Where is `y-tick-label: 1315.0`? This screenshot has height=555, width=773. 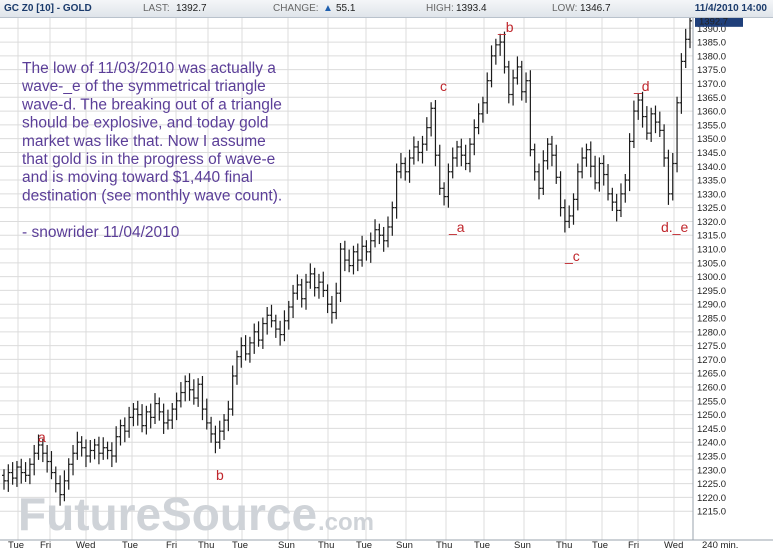 y-tick-label: 1315.0 is located at coordinates (711, 236).